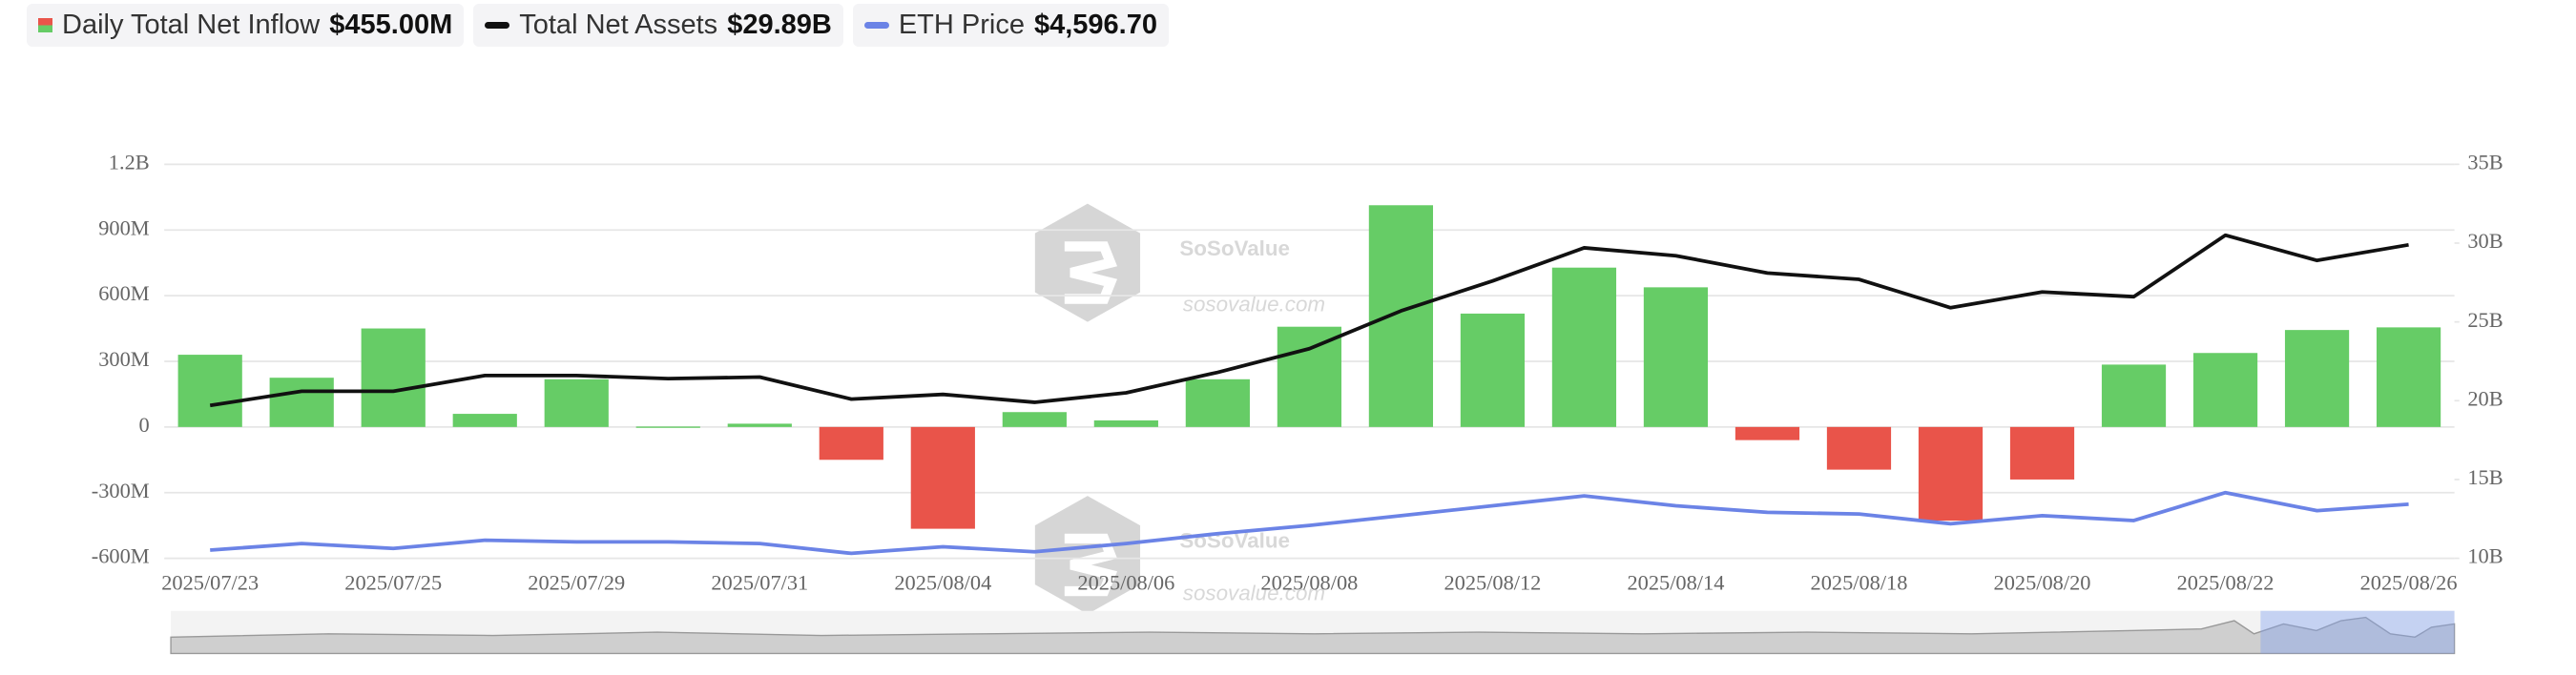 The height and width of the screenshot is (675, 2576). I want to click on watermark-url: sosovalue.com, so click(1254, 592).